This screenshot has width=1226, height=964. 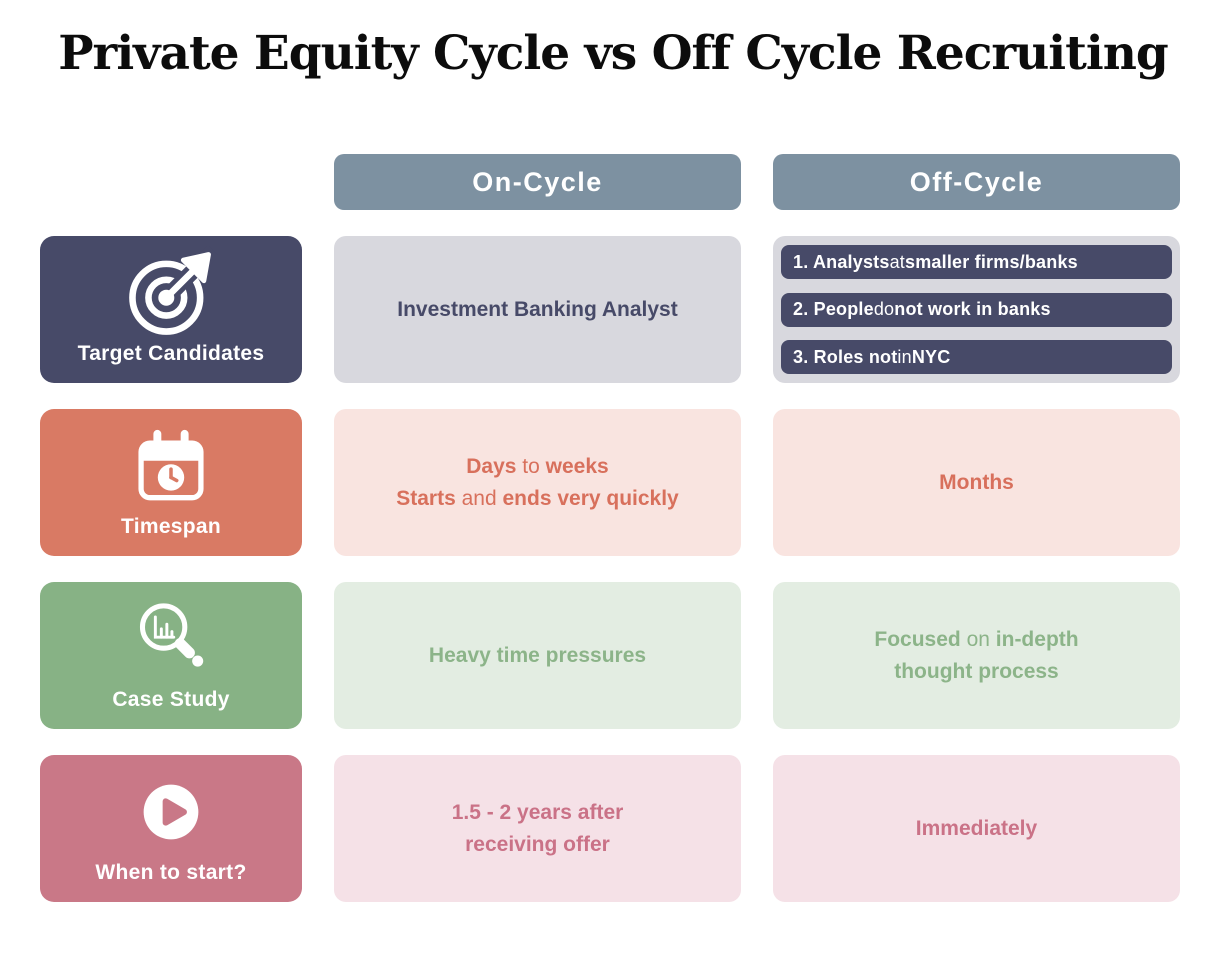 I want to click on text-segment: weeks, so click(x=577, y=467).